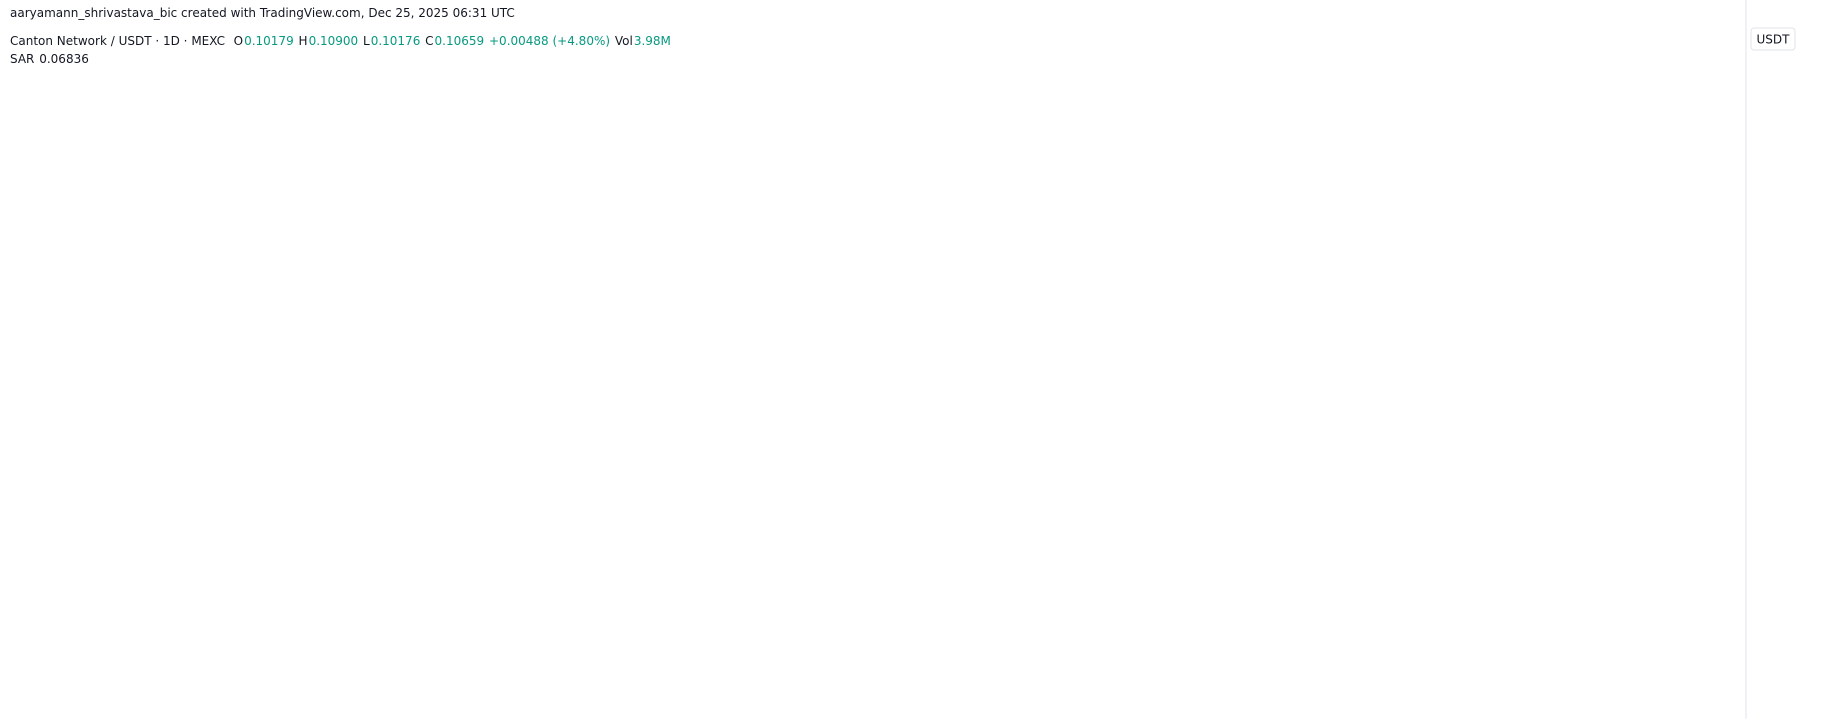  What do you see at coordinates (429, 41) in the screenshot?
I see `legend-key: C` at bounding box center [429, 41].